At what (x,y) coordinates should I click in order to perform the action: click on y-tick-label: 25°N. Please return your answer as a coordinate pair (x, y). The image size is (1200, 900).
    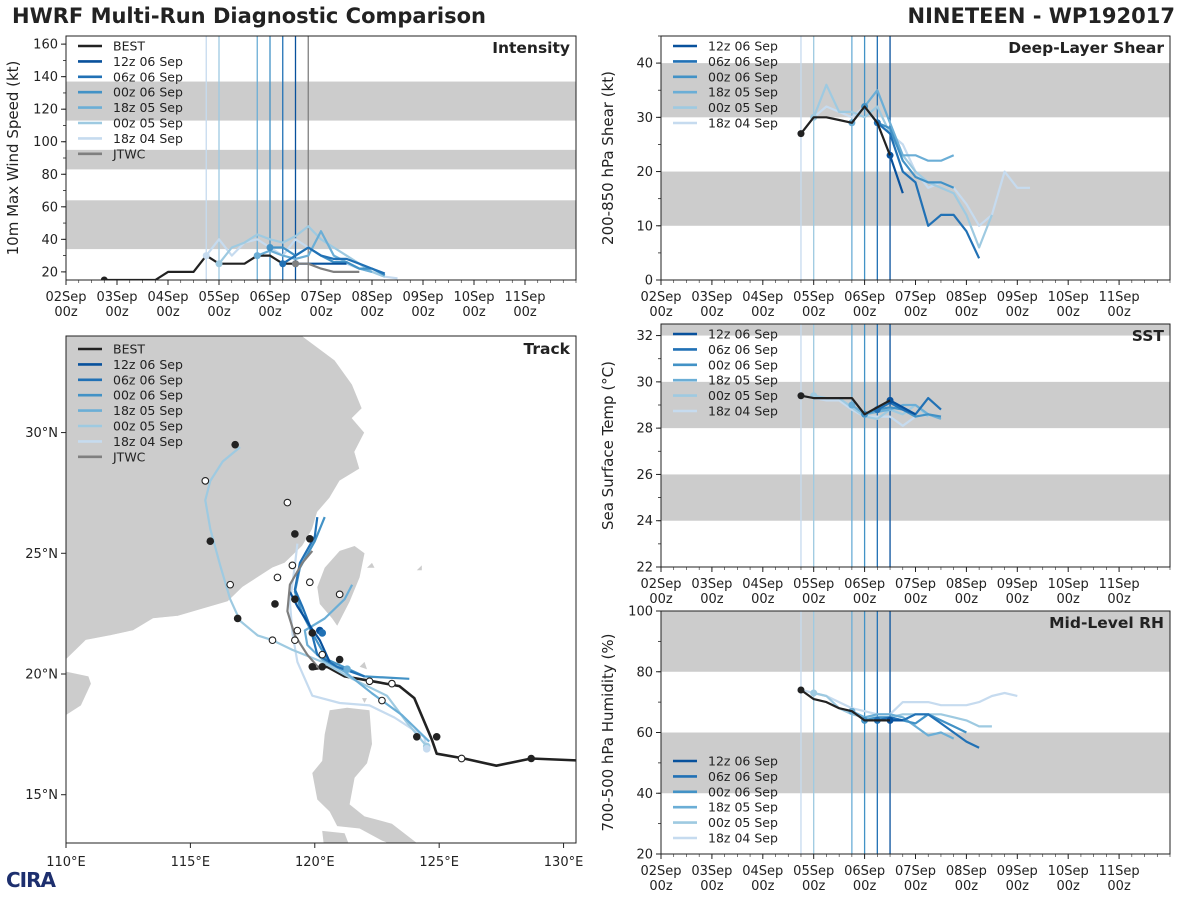
    Looking at the image, I should click on (41, 554).